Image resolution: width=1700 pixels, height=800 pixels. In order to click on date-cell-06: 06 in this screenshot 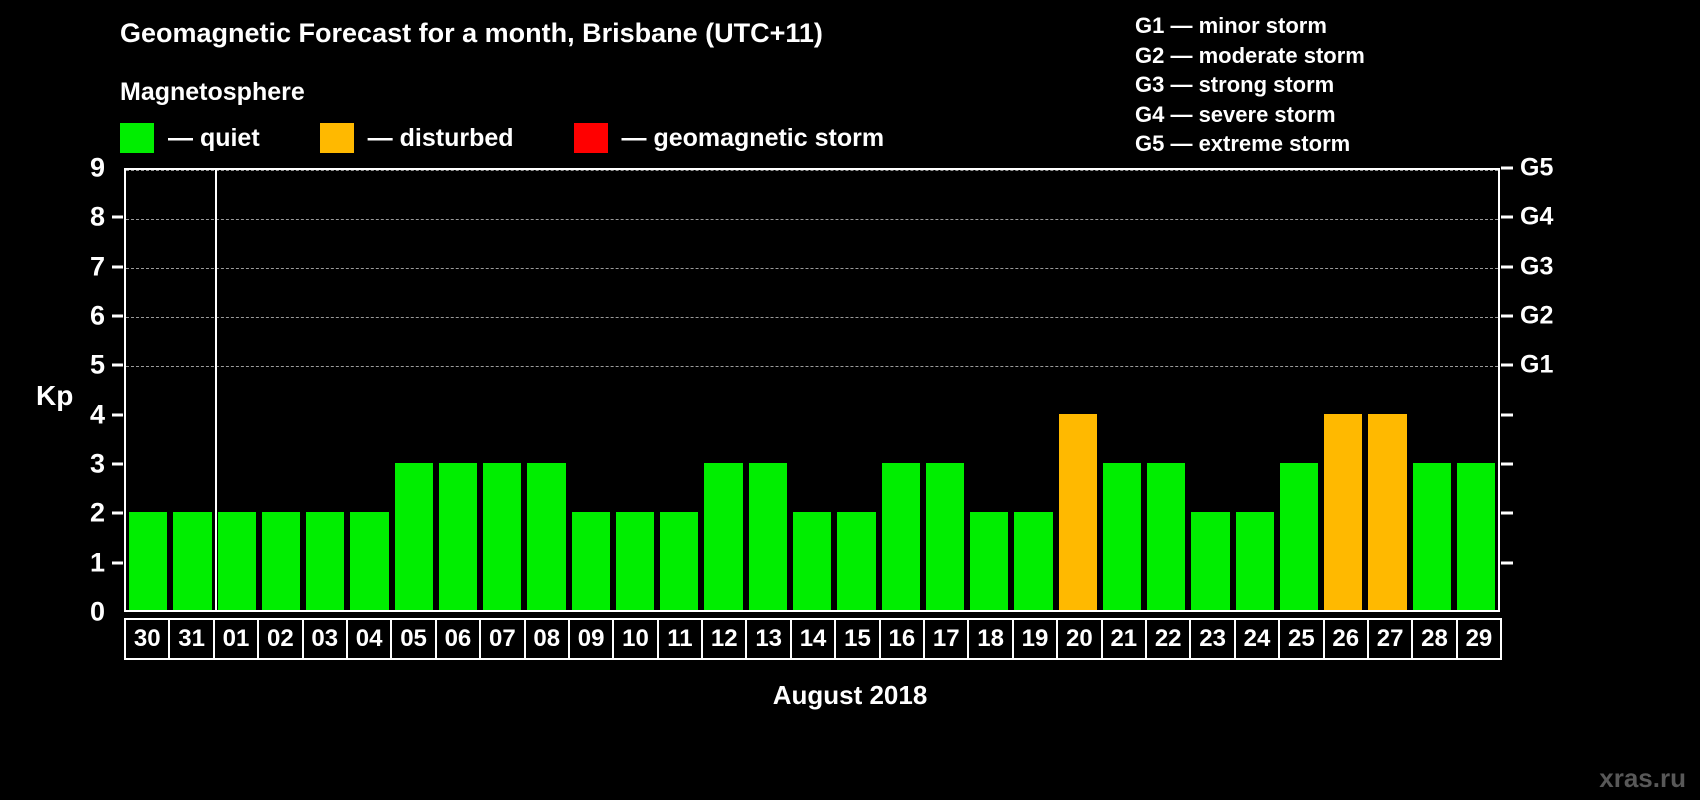, I will do `click(458, 639)`.